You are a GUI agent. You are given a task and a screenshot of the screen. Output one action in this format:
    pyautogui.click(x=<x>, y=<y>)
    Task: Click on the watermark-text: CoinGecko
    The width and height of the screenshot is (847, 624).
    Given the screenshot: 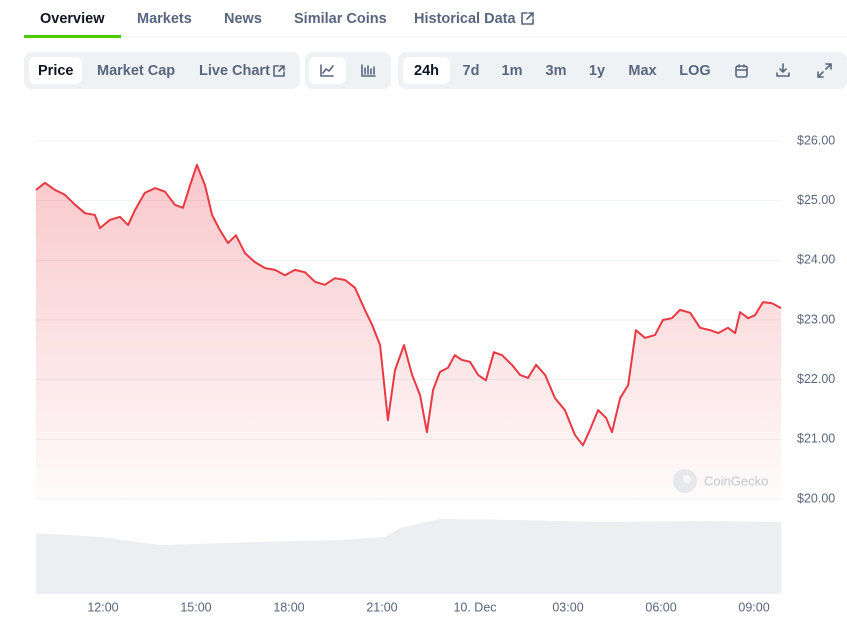 What is the action you would take?
    pyautogui.click(x=736, y=480)
    